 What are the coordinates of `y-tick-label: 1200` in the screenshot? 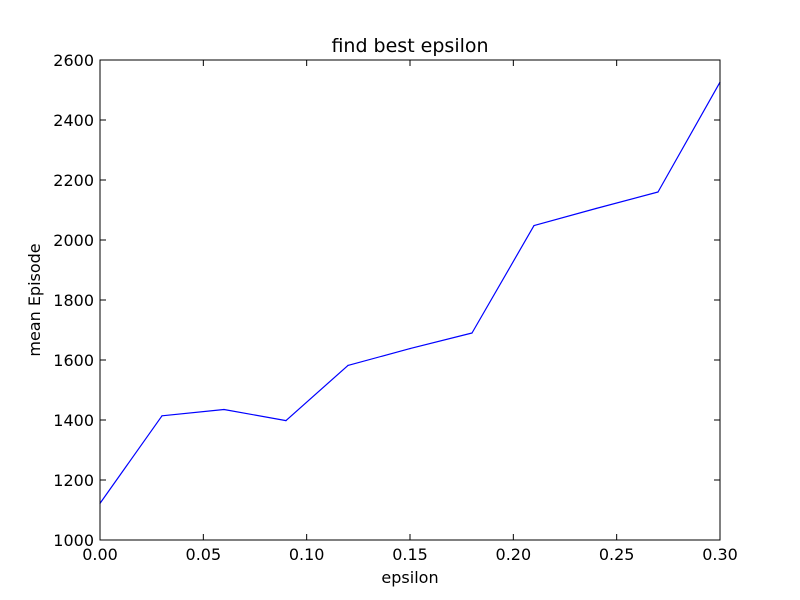 It's located at (73, 480).